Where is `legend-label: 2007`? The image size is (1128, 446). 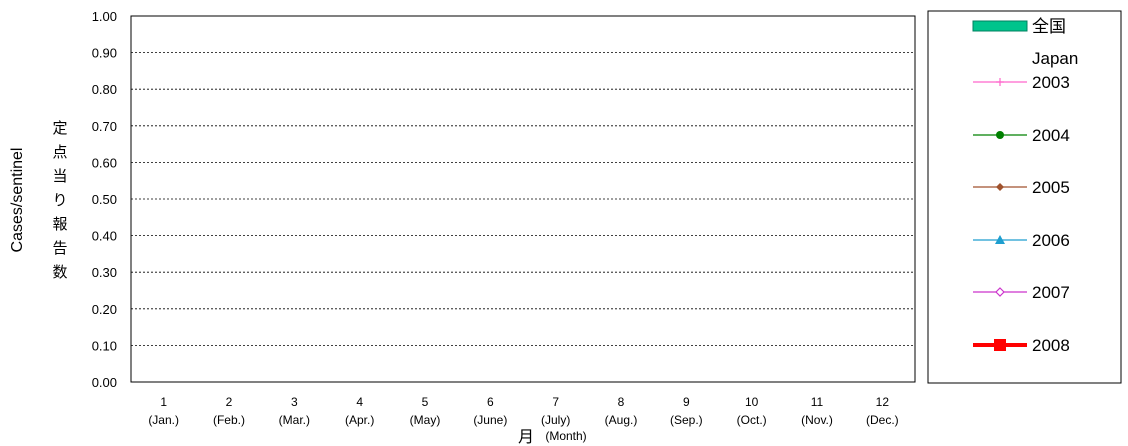
legend-label: 2007 is located at coordinates (1051, 292).